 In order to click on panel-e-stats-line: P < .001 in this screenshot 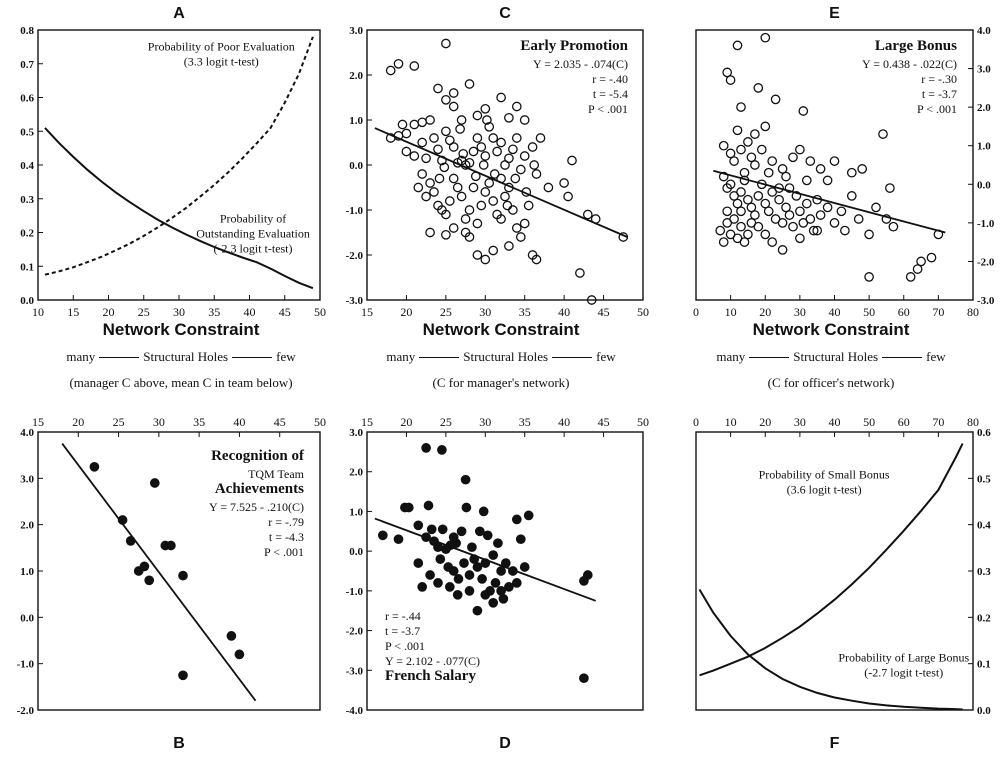, I will do `click(937, 109)`.